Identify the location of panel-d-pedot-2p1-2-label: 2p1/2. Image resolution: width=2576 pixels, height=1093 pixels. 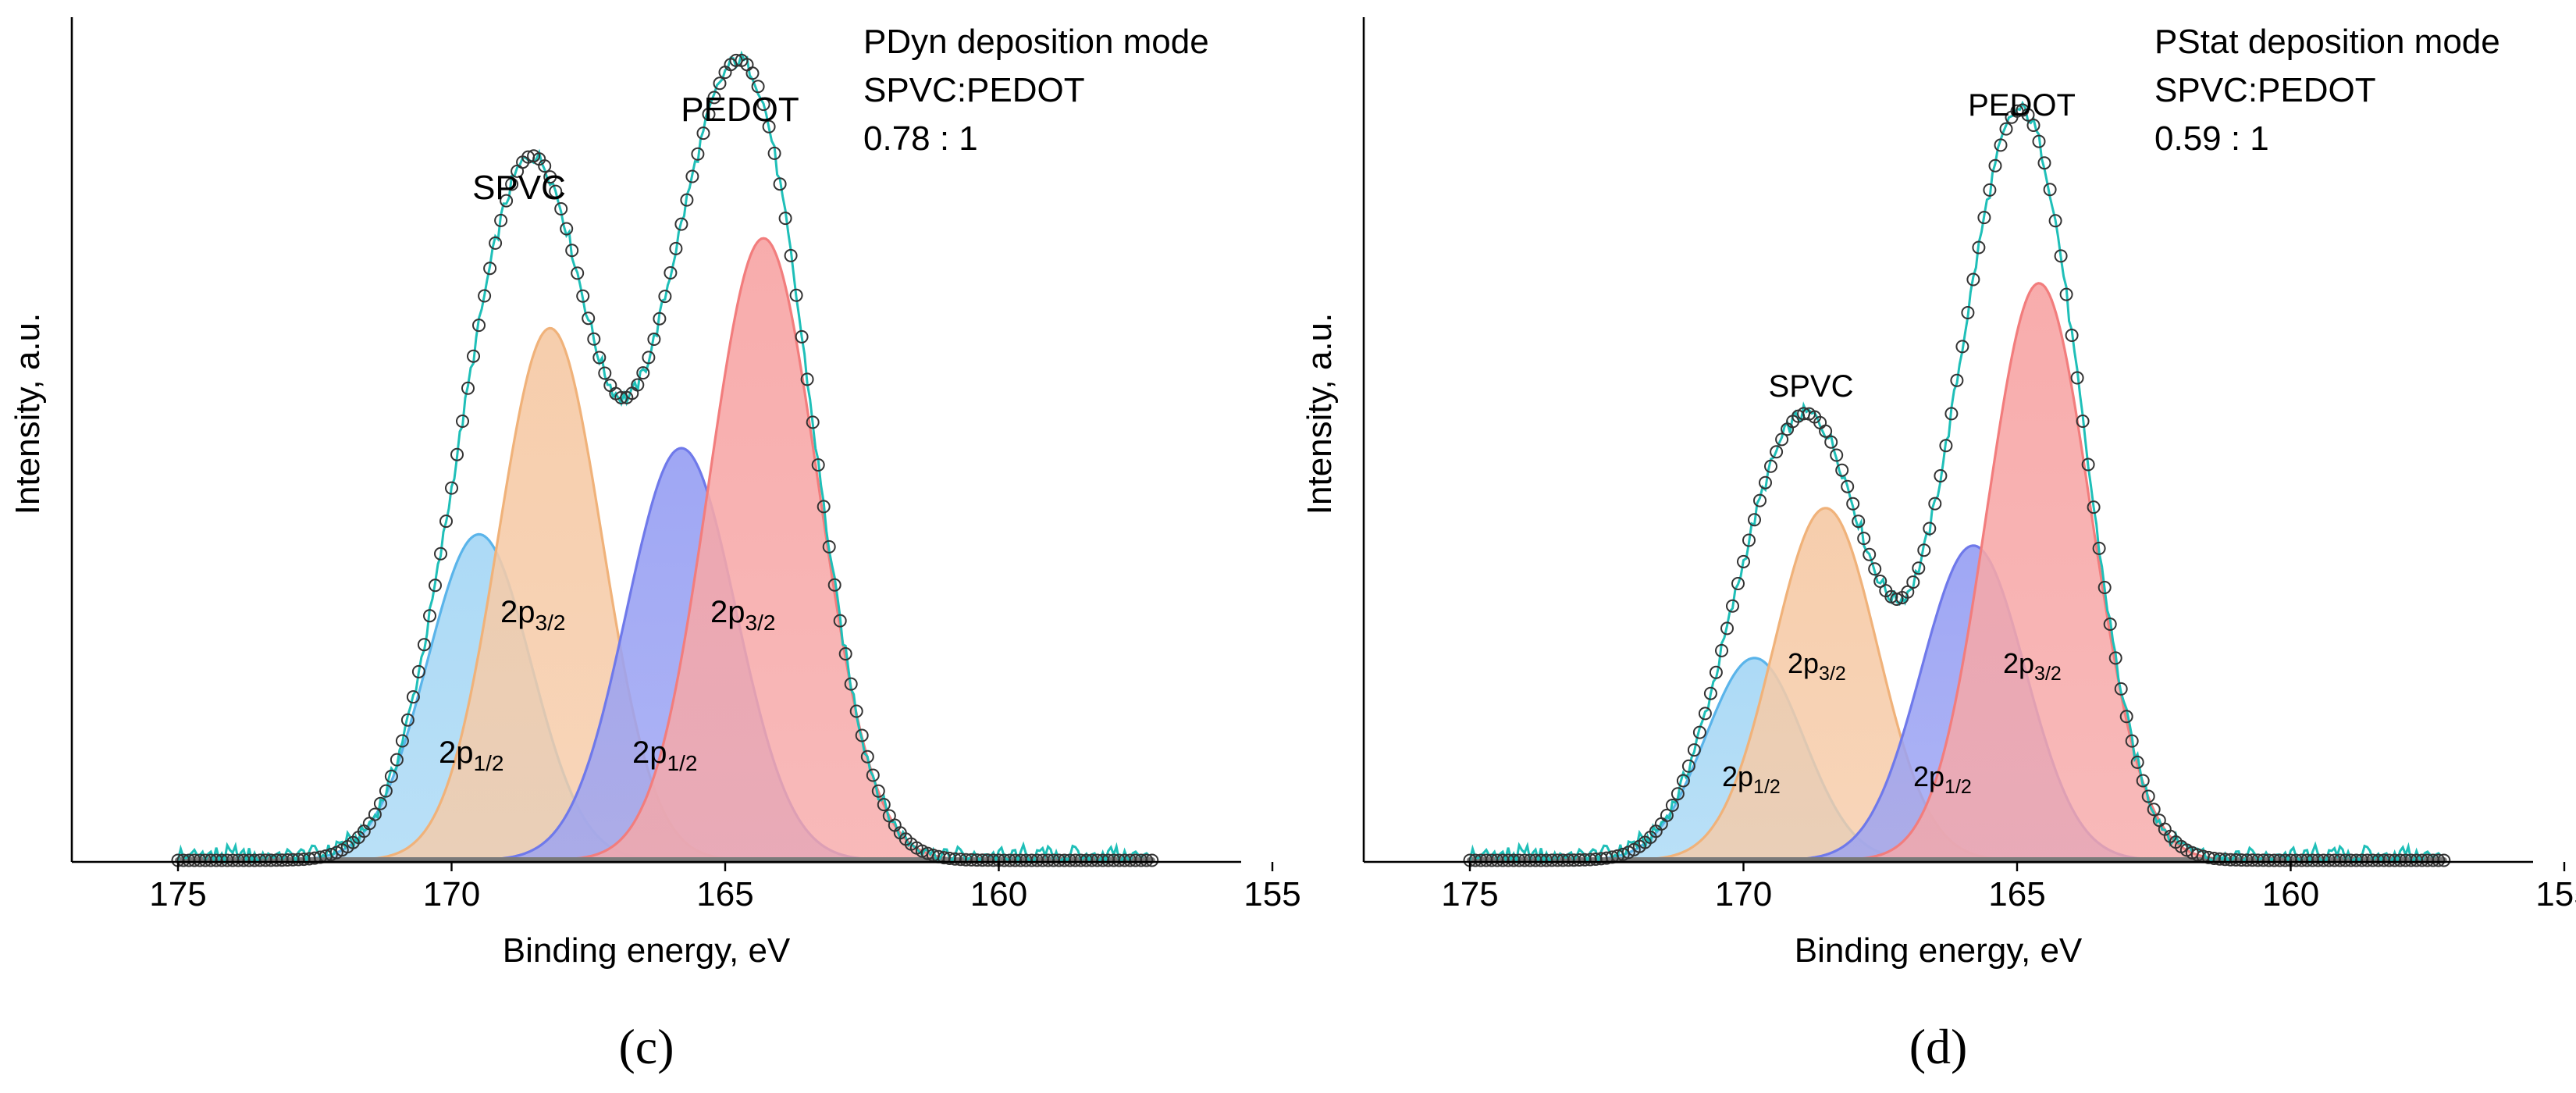
(1942, 779).